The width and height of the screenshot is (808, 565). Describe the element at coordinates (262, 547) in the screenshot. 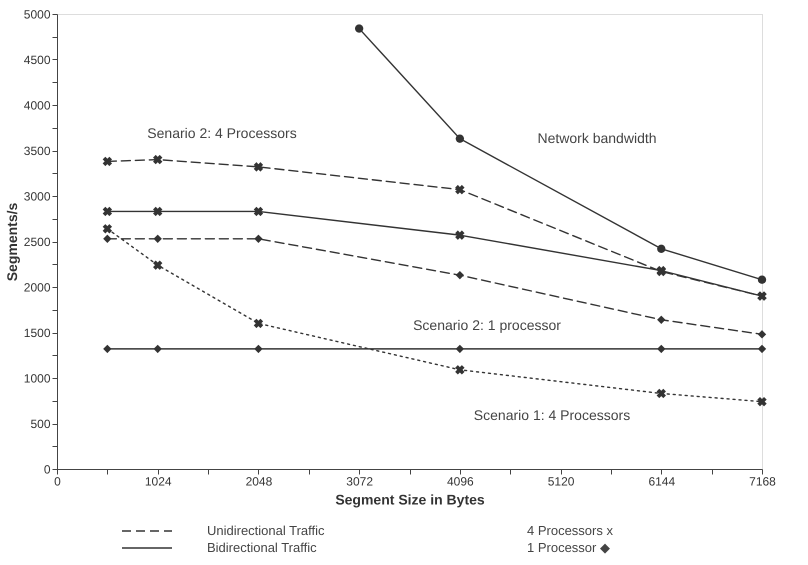

I see `text: Bidirectional Traffic` at that location.